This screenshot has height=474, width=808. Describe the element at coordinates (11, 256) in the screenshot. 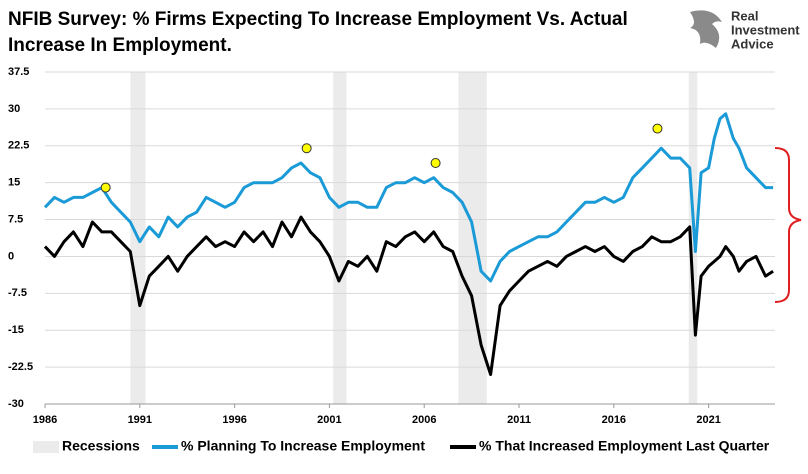

I see `y-tick-label: 0` at that location.